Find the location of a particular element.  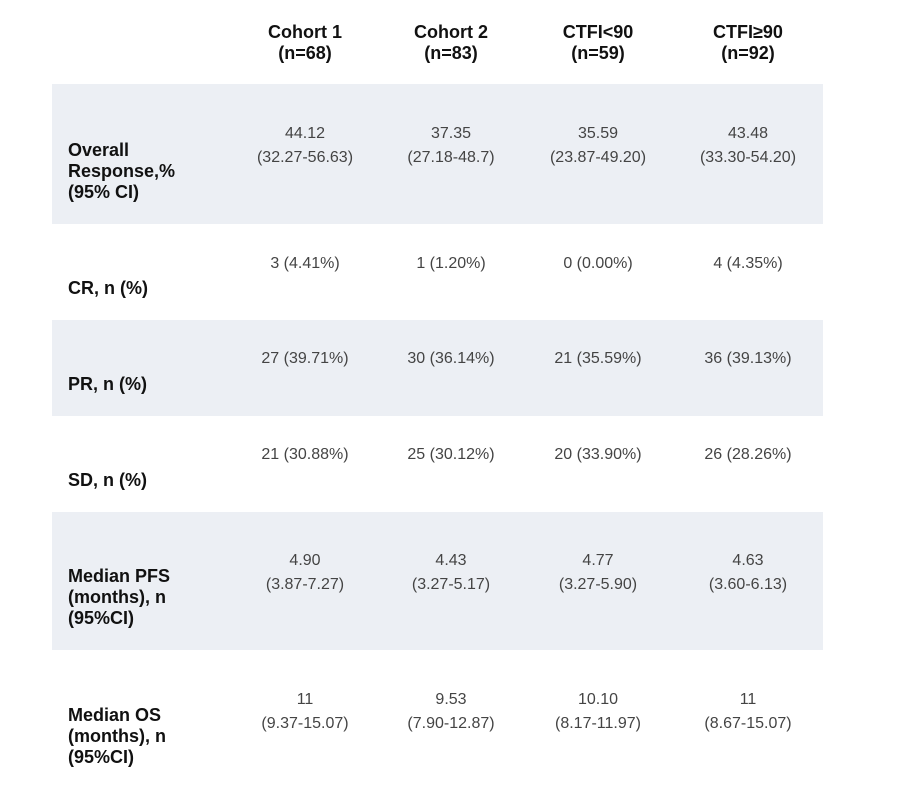

table-cell: 3 (4.41%) is located at coordinates (305, 263).